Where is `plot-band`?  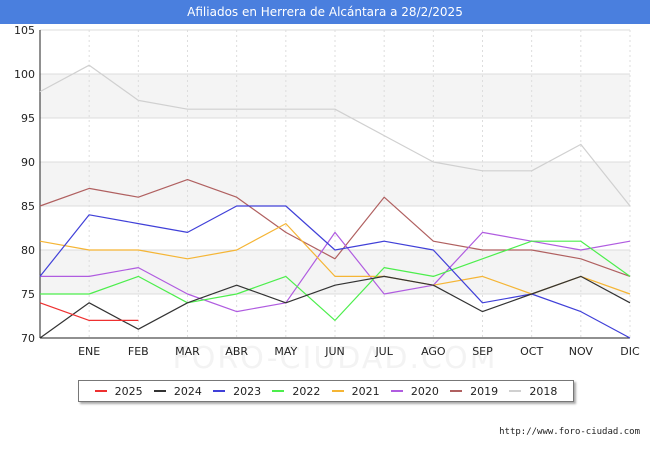 plot-band is located at coordinates (335, 184).